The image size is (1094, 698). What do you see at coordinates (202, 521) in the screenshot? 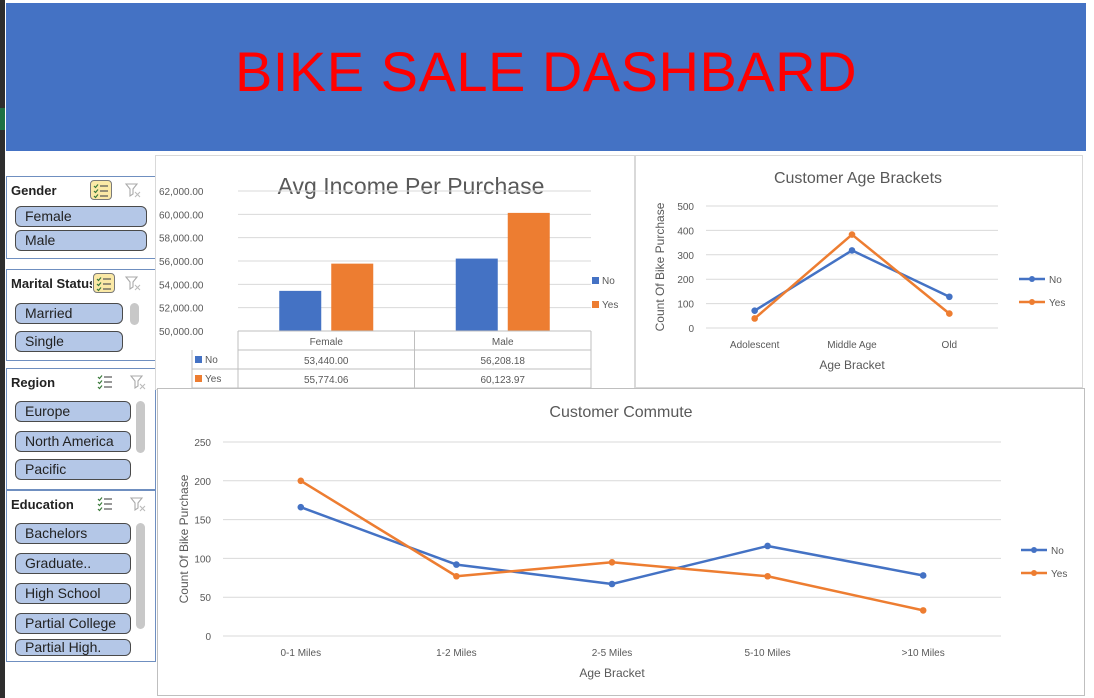
I see `y-tick-label: 150` at bounding box center [202, 521].